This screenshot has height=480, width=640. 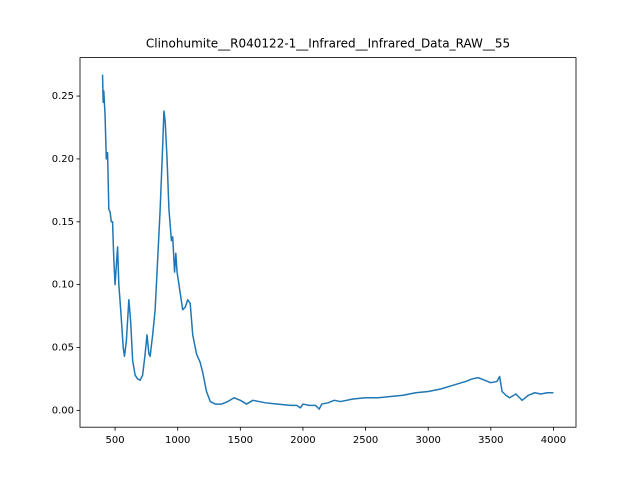 What do you see at coordinates (427, 440) in the screenshot?
I see `x-tick-label: 3000` at bounding box center [427, 440].